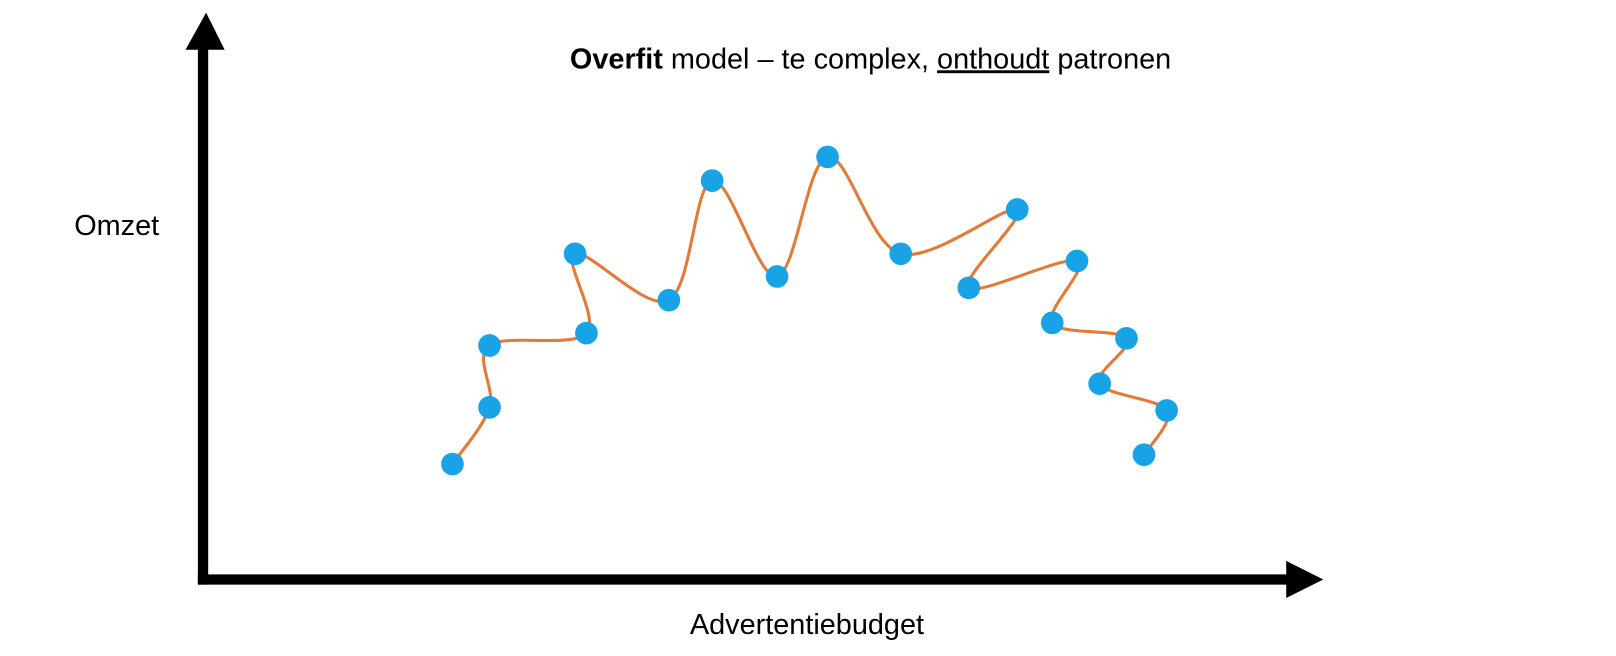 The image size is (1616, 656). What do you see at coordinates (1305, 579) in the screenshot?
I see `x-arrowhead` at bounding box center [1305, 579].